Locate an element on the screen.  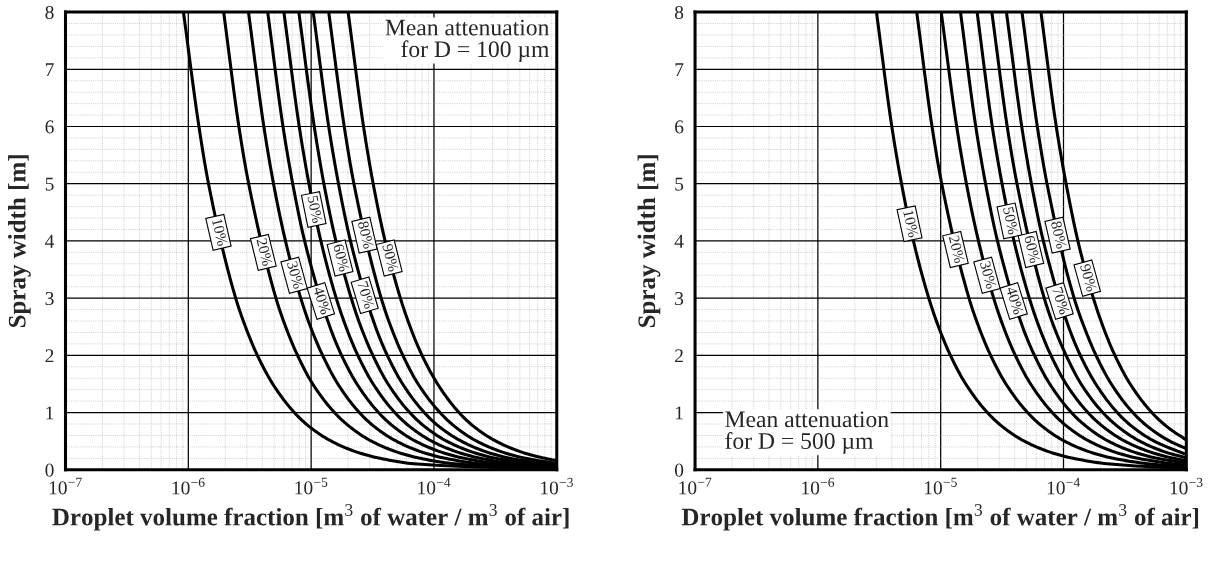
annotation: Mean attenuation for D = 500 µm is located at coordinates (807, 432).